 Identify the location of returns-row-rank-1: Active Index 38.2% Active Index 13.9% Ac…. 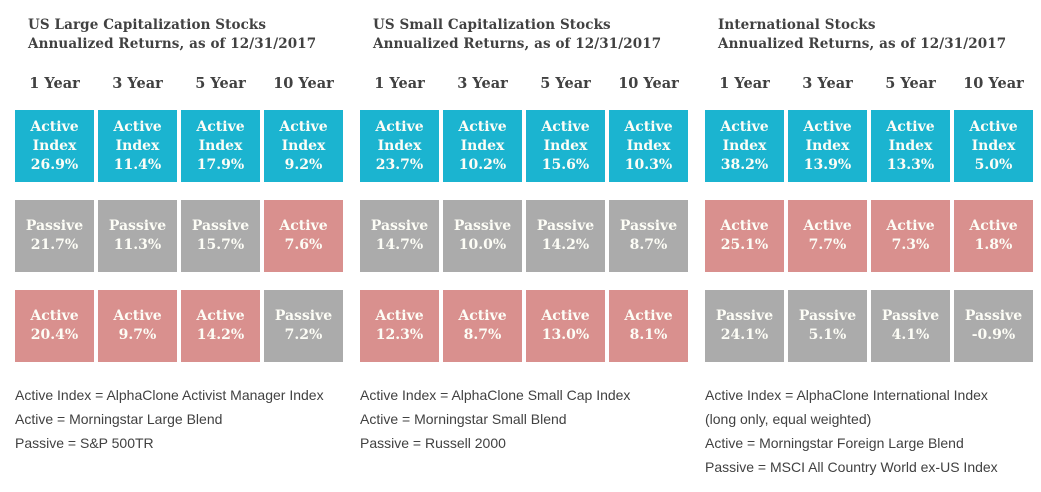
(869, 146).